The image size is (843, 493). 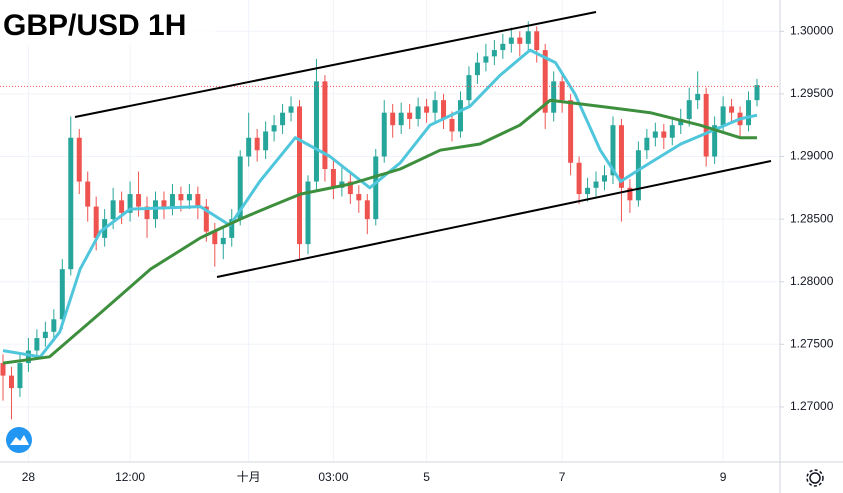 I want to click on y-tick-label: 1.27000, so click(x=812, y=406).